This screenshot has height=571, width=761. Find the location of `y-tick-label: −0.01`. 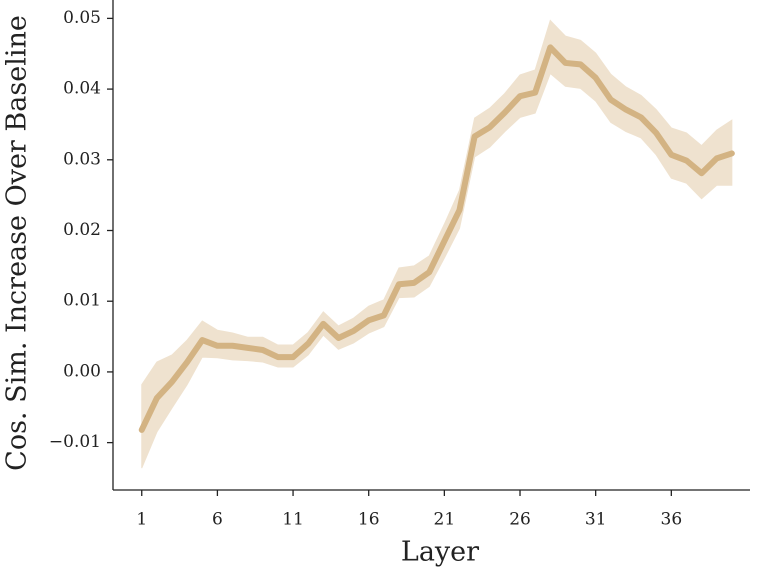

y-tick-label: −0.01 is located at coordinates (75, 442).